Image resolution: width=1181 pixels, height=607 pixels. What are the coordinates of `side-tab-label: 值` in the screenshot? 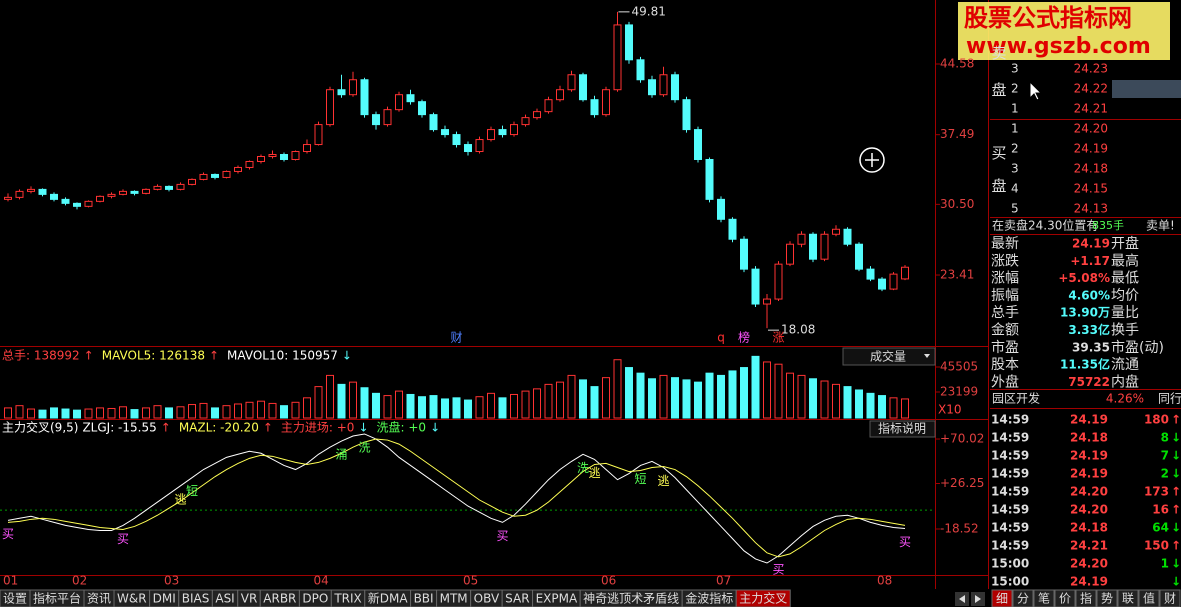 It's located at (1149, 598).